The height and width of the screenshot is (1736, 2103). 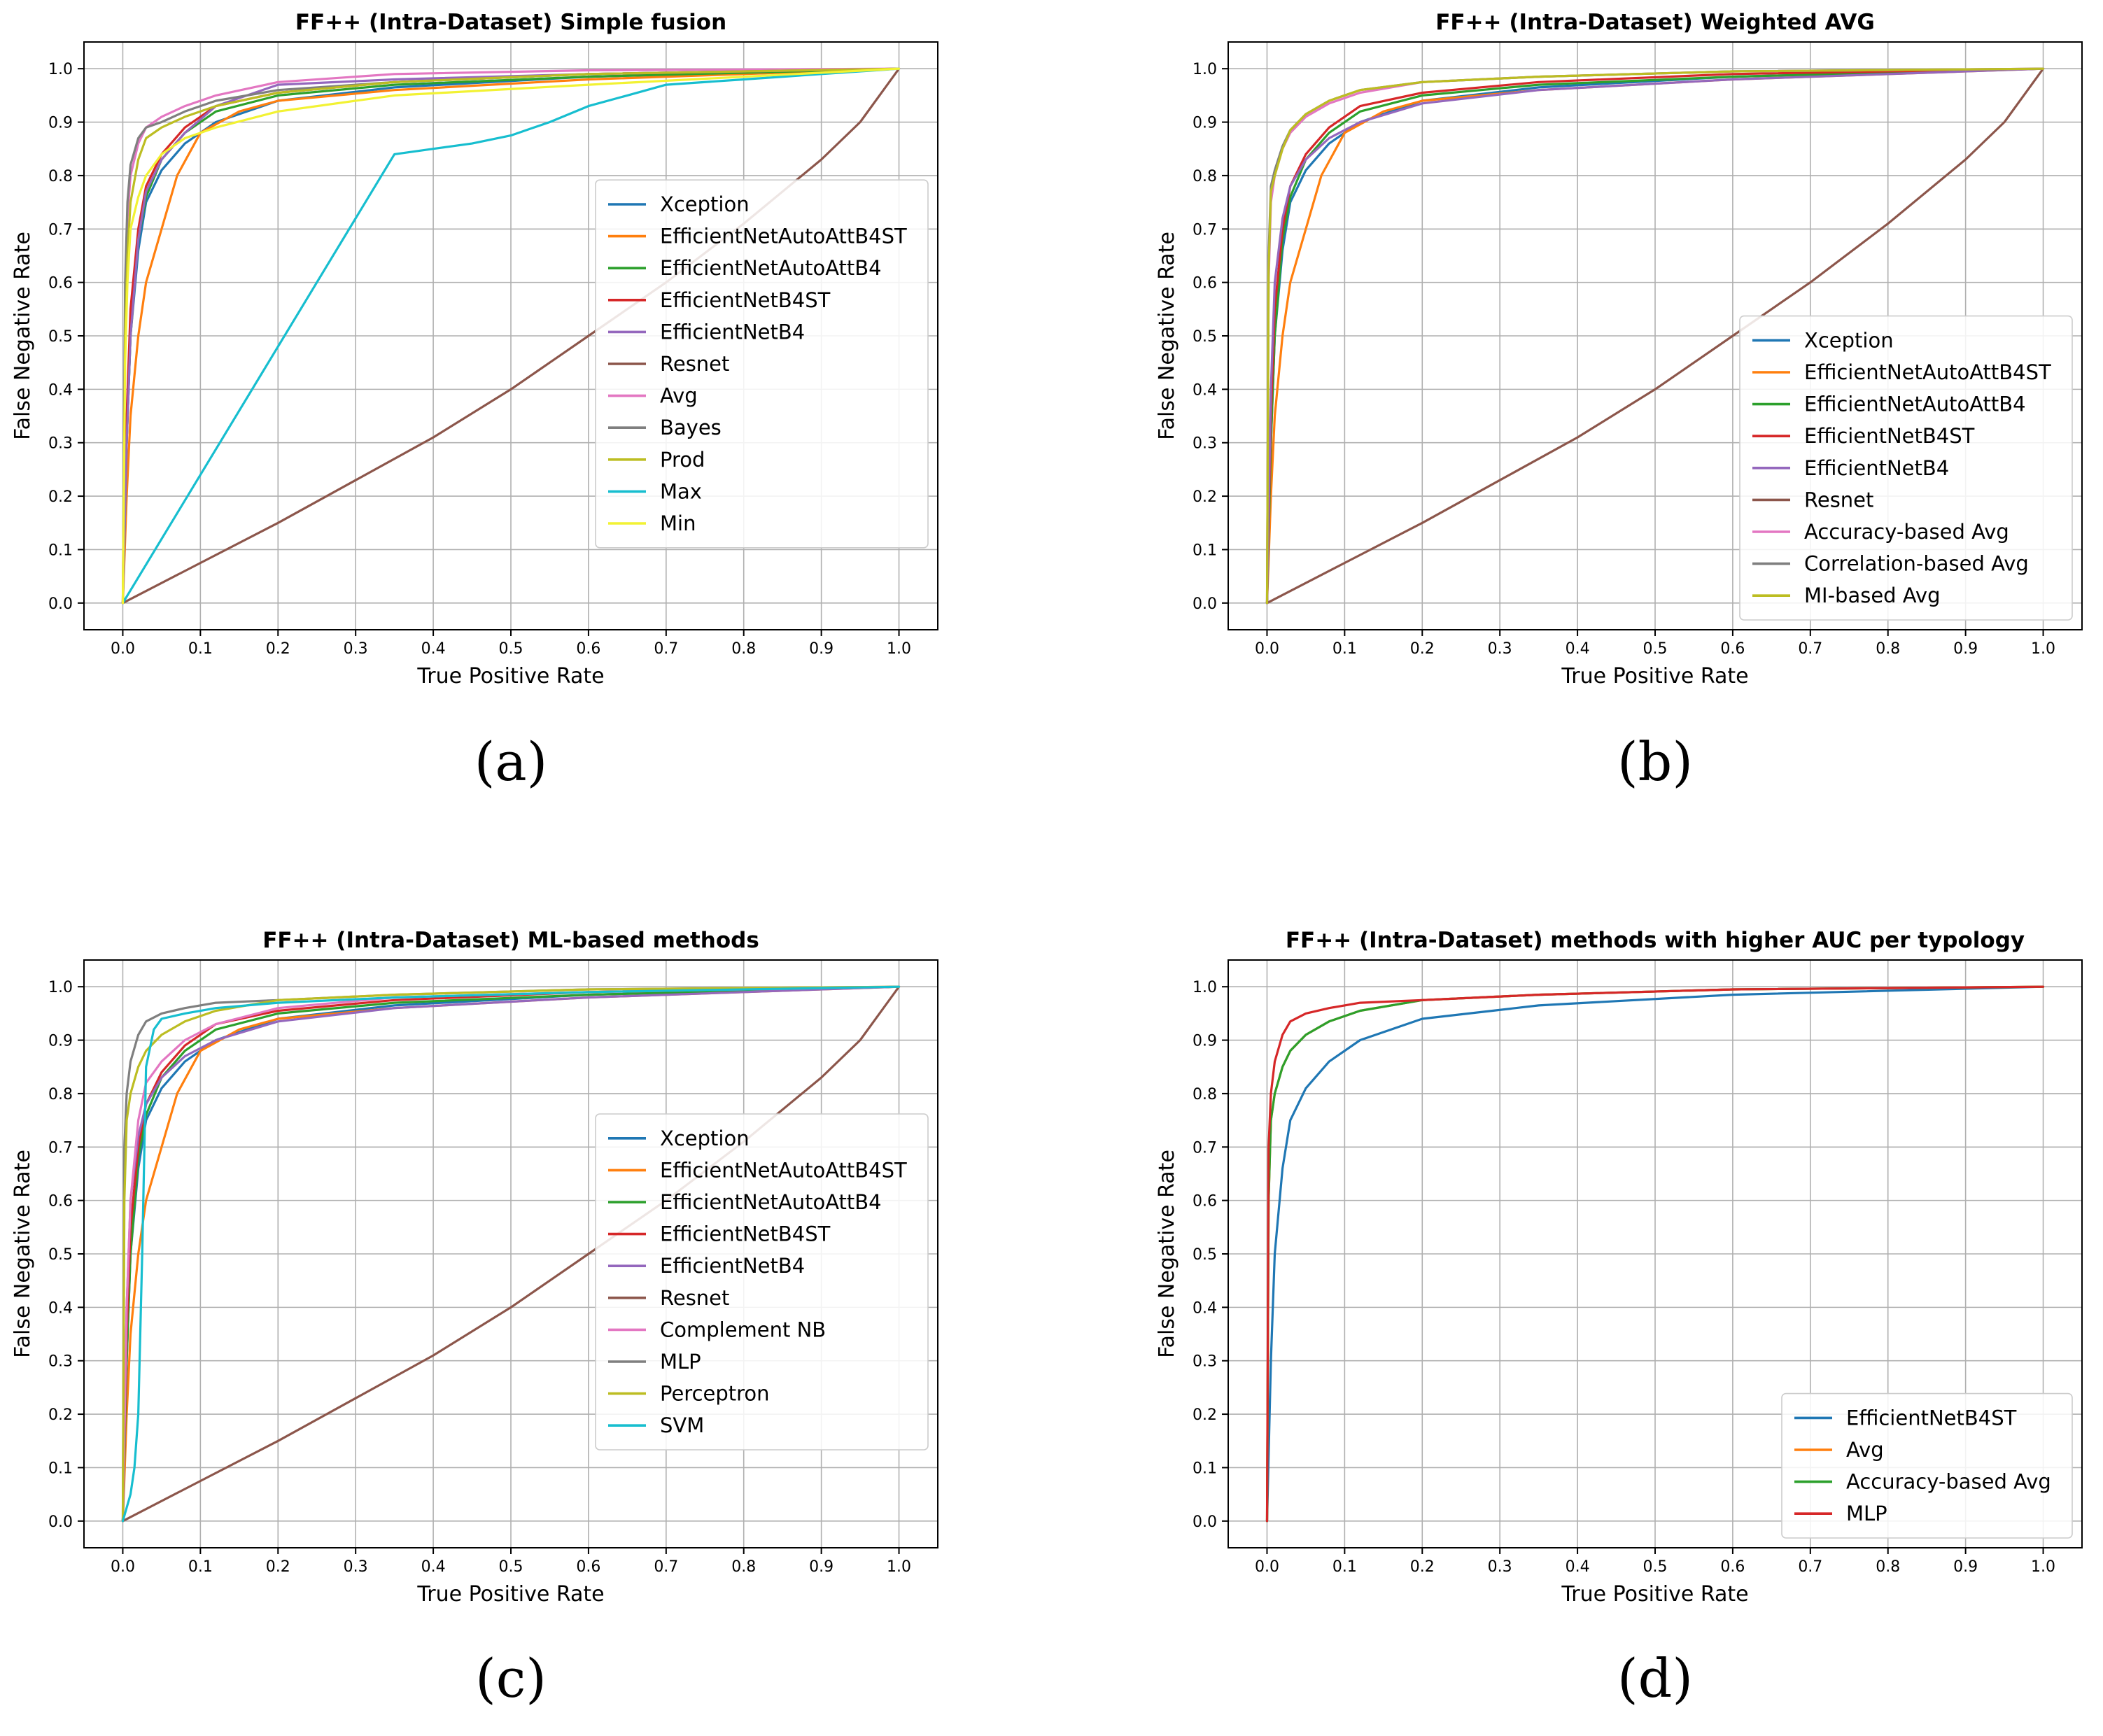 I want to click on series-line-svm, so click(x=511, y=1254).